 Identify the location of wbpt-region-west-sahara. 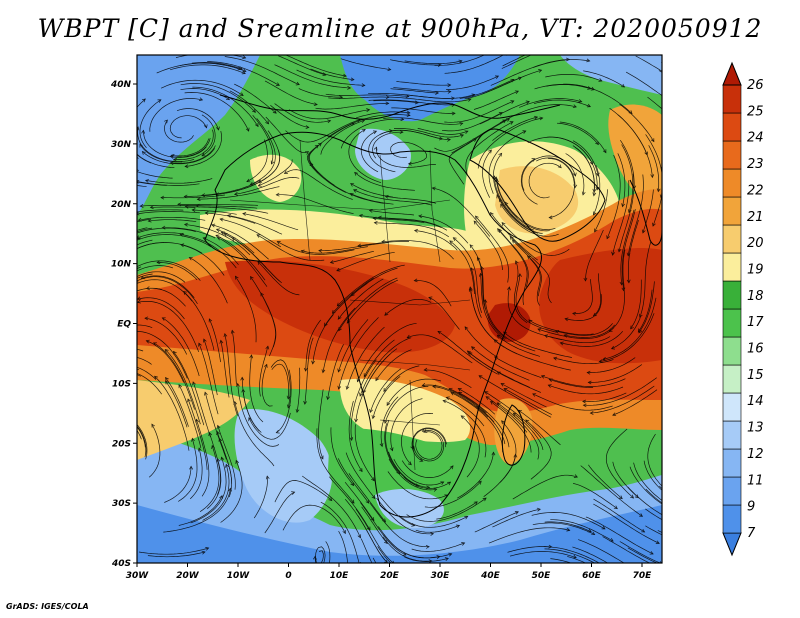
(276, 178).